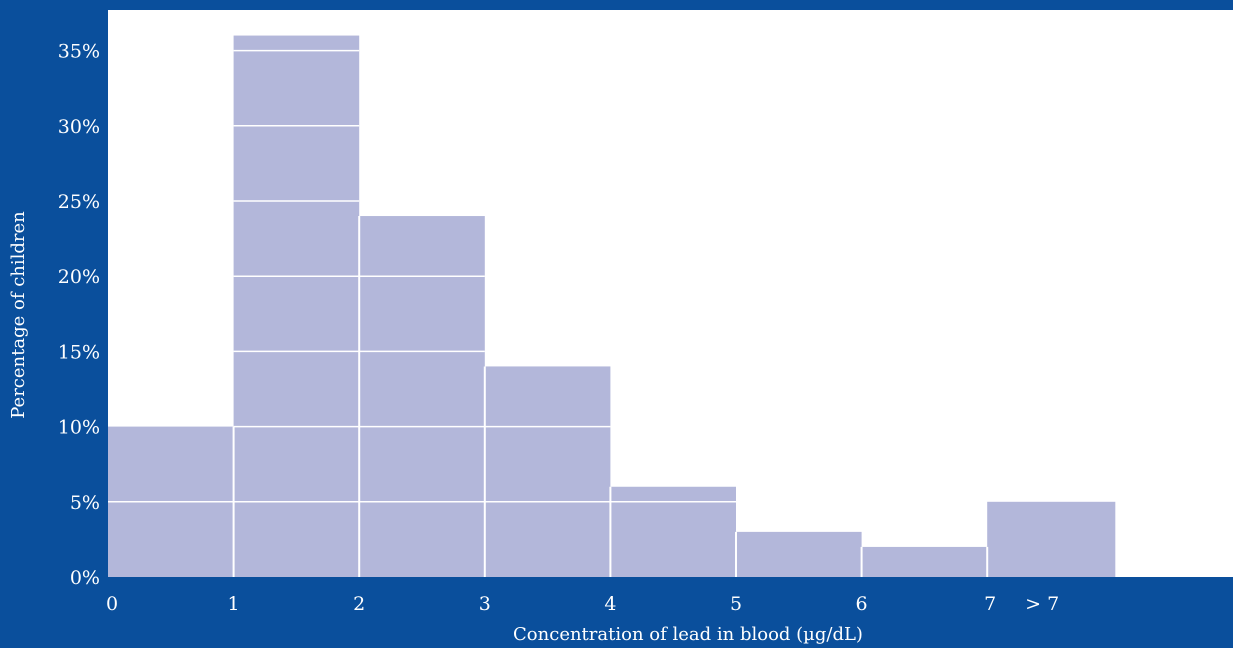 The width and height of the screenshot is (1233, 648). I want to click on x-tick-label: 4, so click(610, 604).